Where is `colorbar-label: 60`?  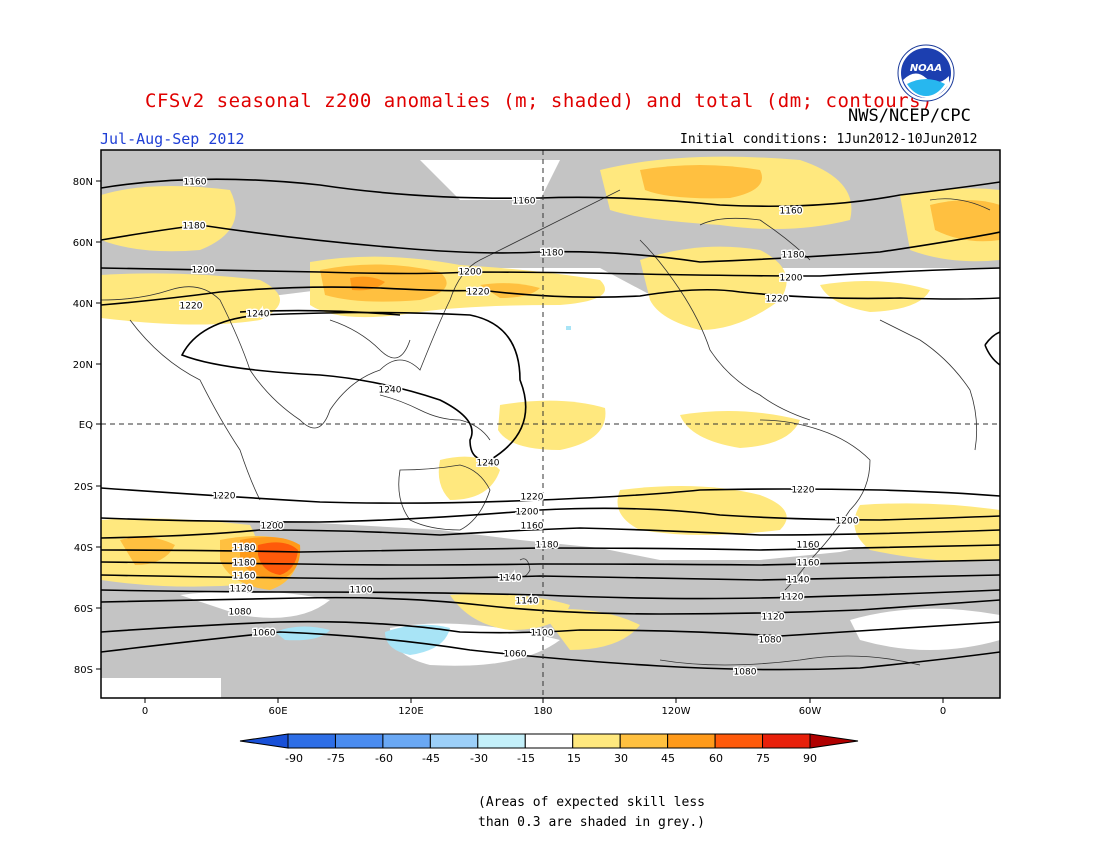
colorbar-label: 60 is located at coordinates (716, 758).